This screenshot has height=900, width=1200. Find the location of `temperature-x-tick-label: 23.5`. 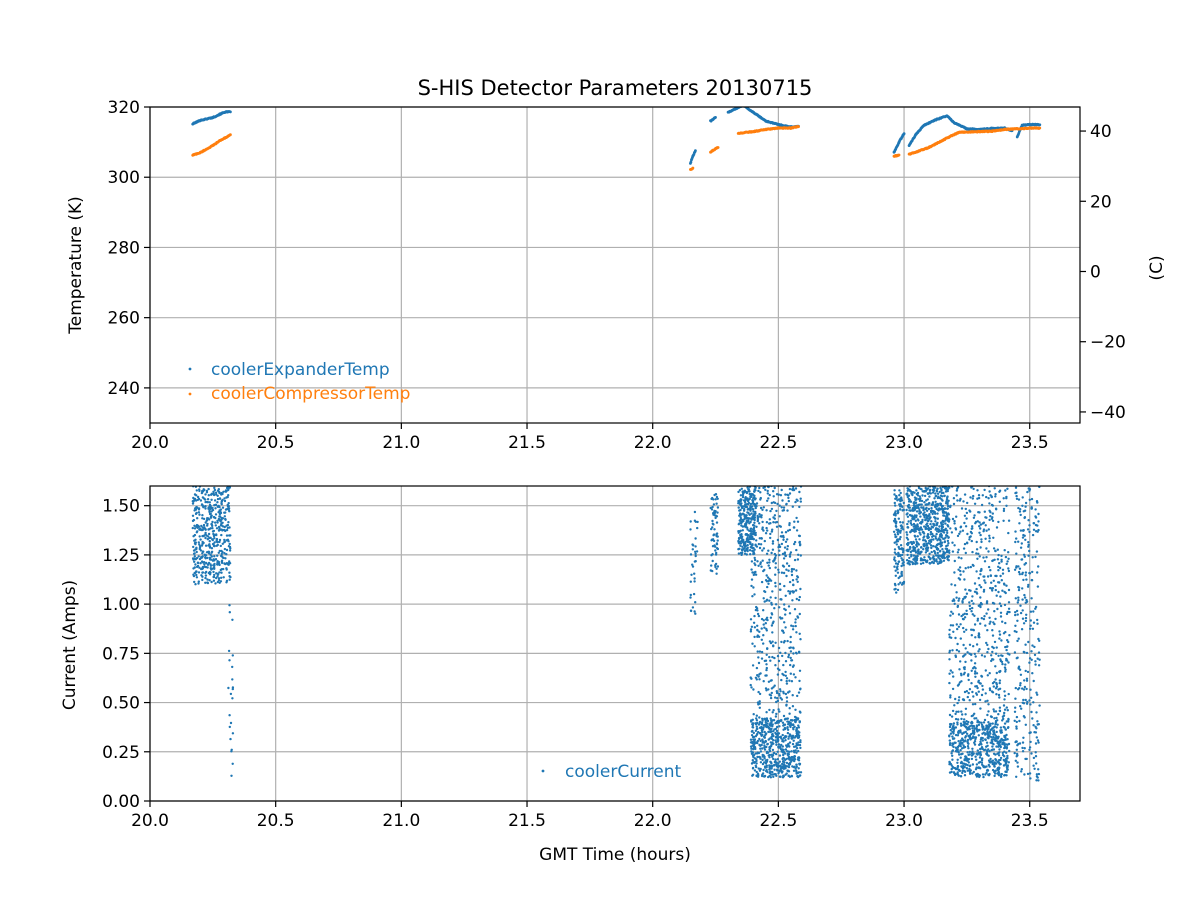

temperature-x-tick-label: 23.5 is located at coordinates (1030, 443).